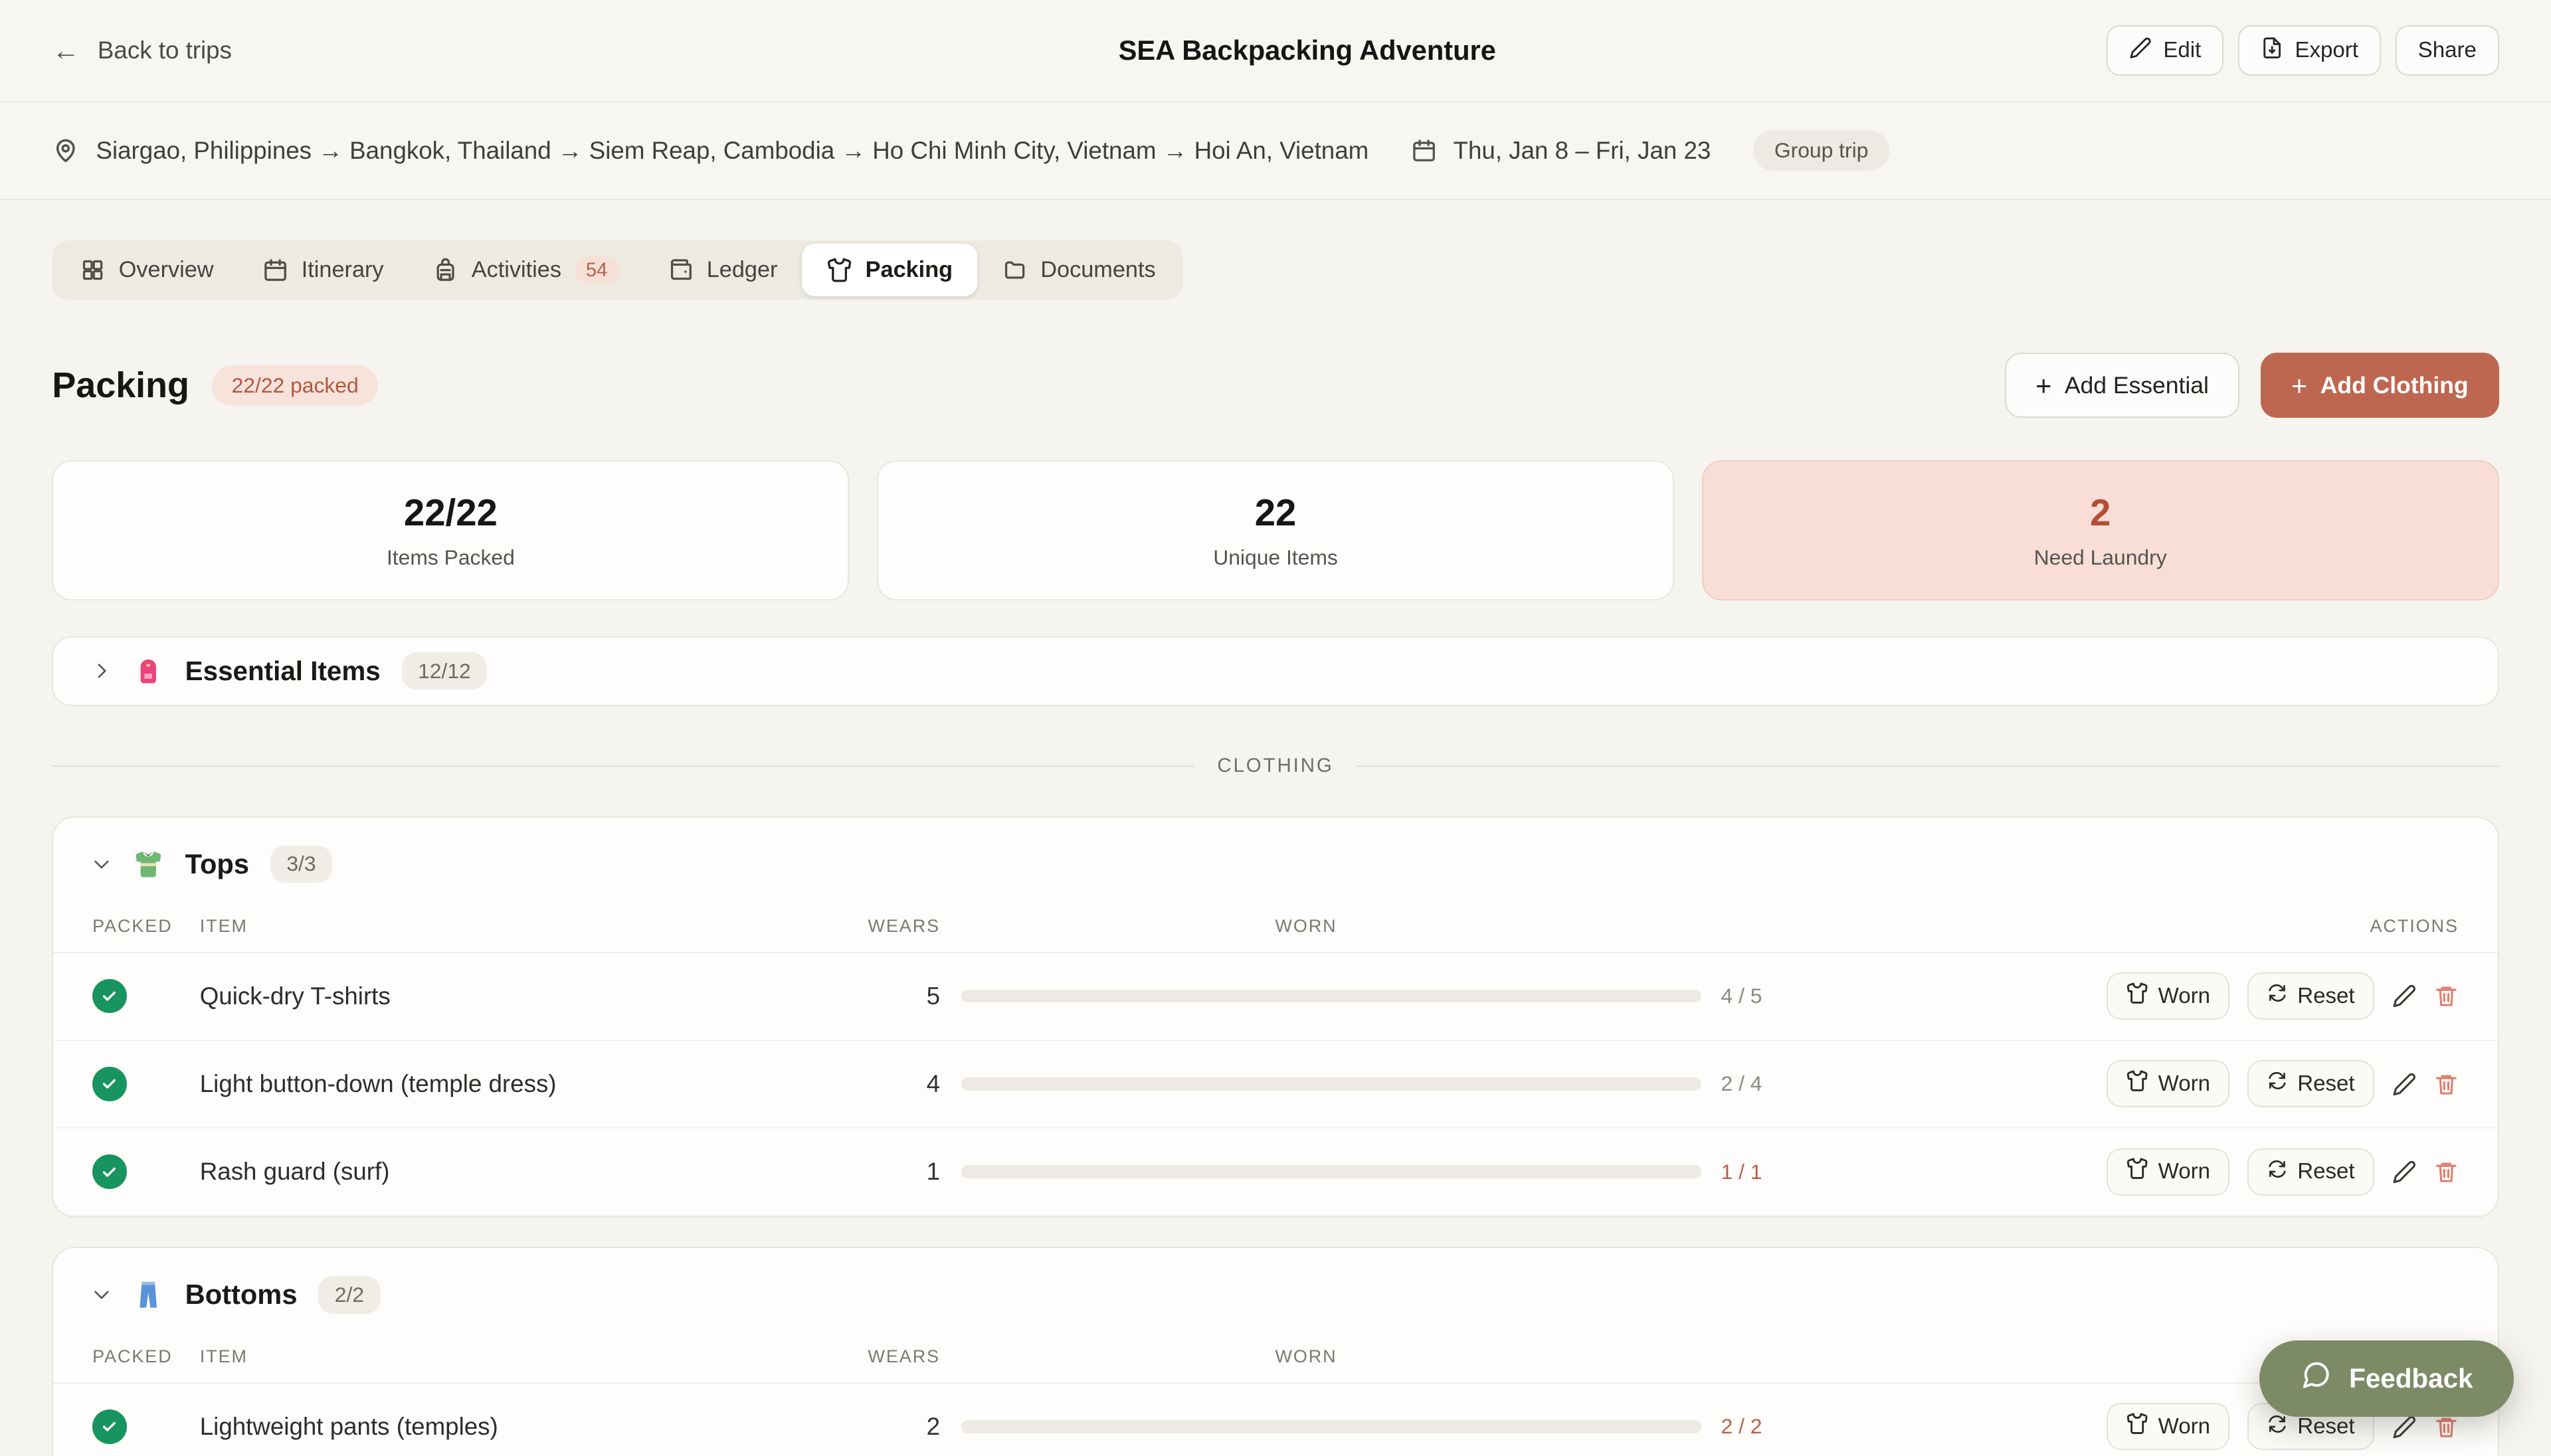 The width and height of the screenshot is (2551, 1456). Describe the element at coordinates (93, 270) in the screenshot. I see `grid-icon` at that location.